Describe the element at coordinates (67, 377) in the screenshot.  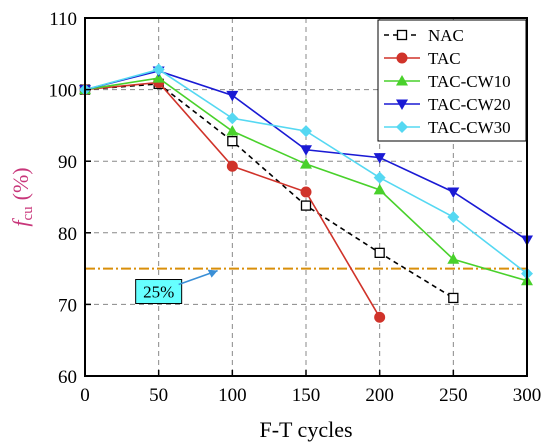
I see `y-tick-label: 60` at that location.